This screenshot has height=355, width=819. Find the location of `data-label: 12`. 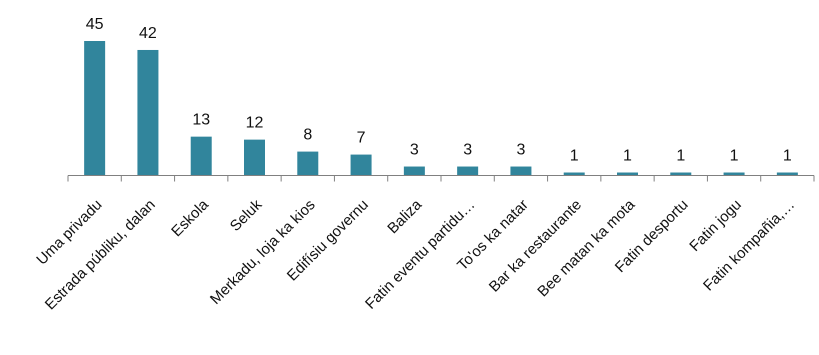

data-label: 12 is located at coordinates (255, 123).